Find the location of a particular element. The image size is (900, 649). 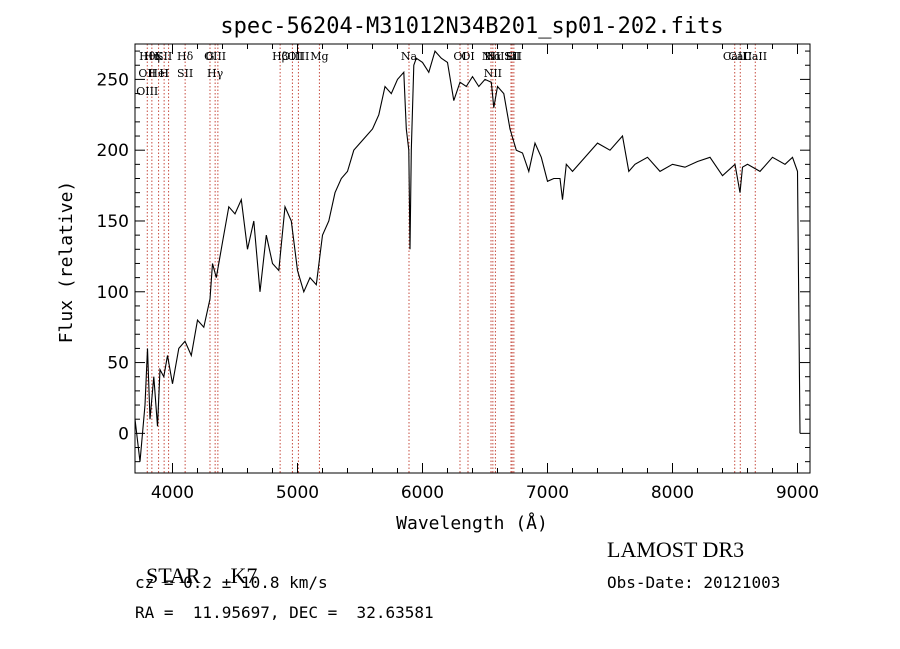

x-axis-label: Wavelength (Å) is located at coordinates (472, 523).